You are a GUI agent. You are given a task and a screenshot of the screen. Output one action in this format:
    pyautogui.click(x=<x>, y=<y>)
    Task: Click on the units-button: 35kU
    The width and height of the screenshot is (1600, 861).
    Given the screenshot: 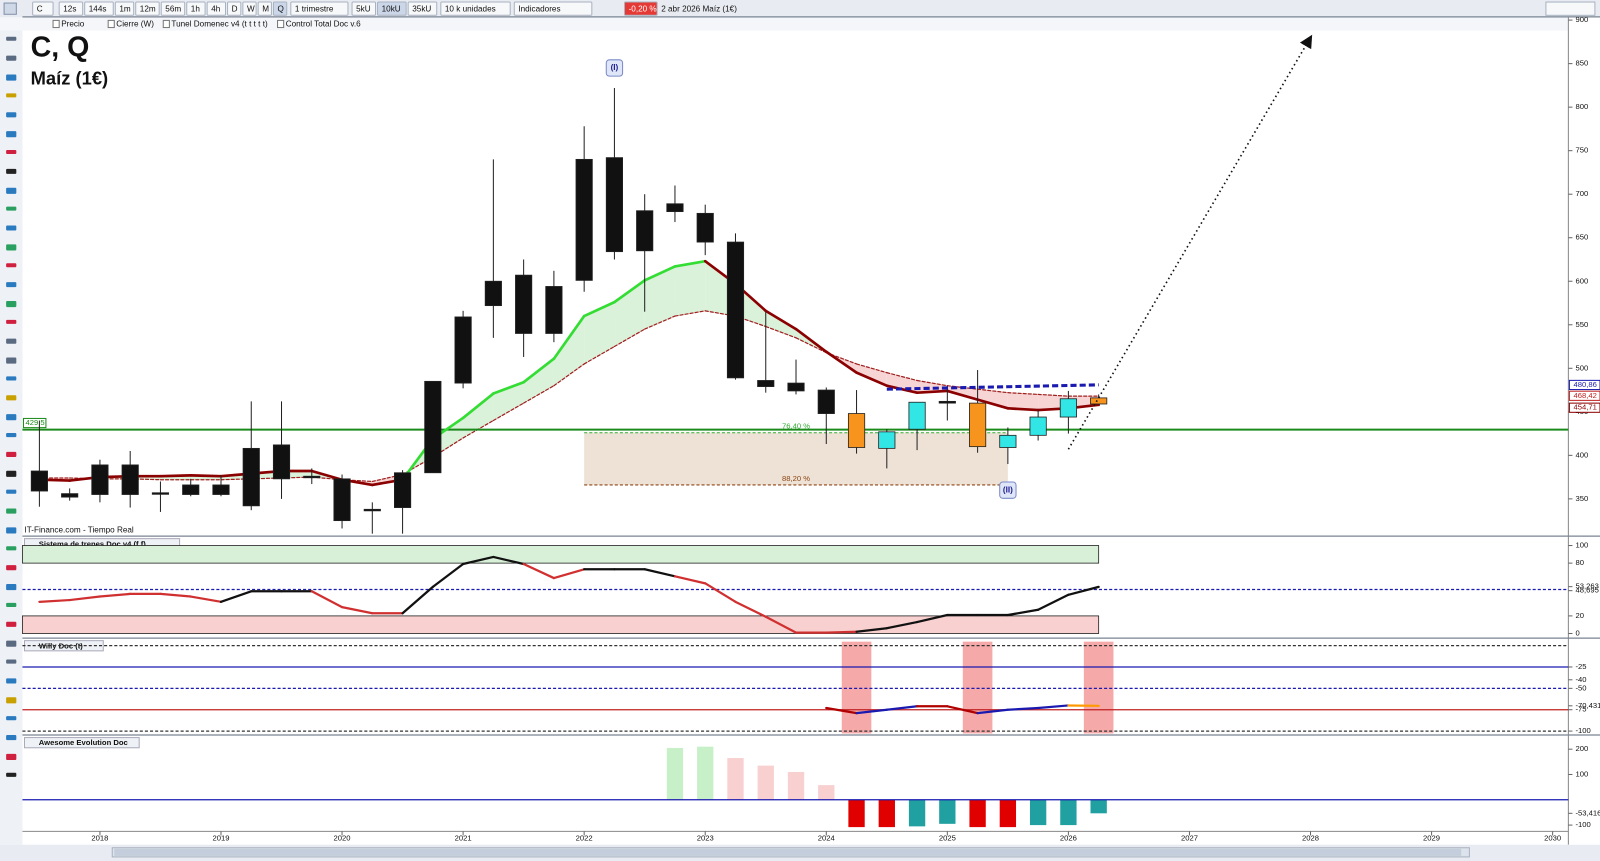 What is the action you would take?
    pyautogui.click(x=421, y=8)
    